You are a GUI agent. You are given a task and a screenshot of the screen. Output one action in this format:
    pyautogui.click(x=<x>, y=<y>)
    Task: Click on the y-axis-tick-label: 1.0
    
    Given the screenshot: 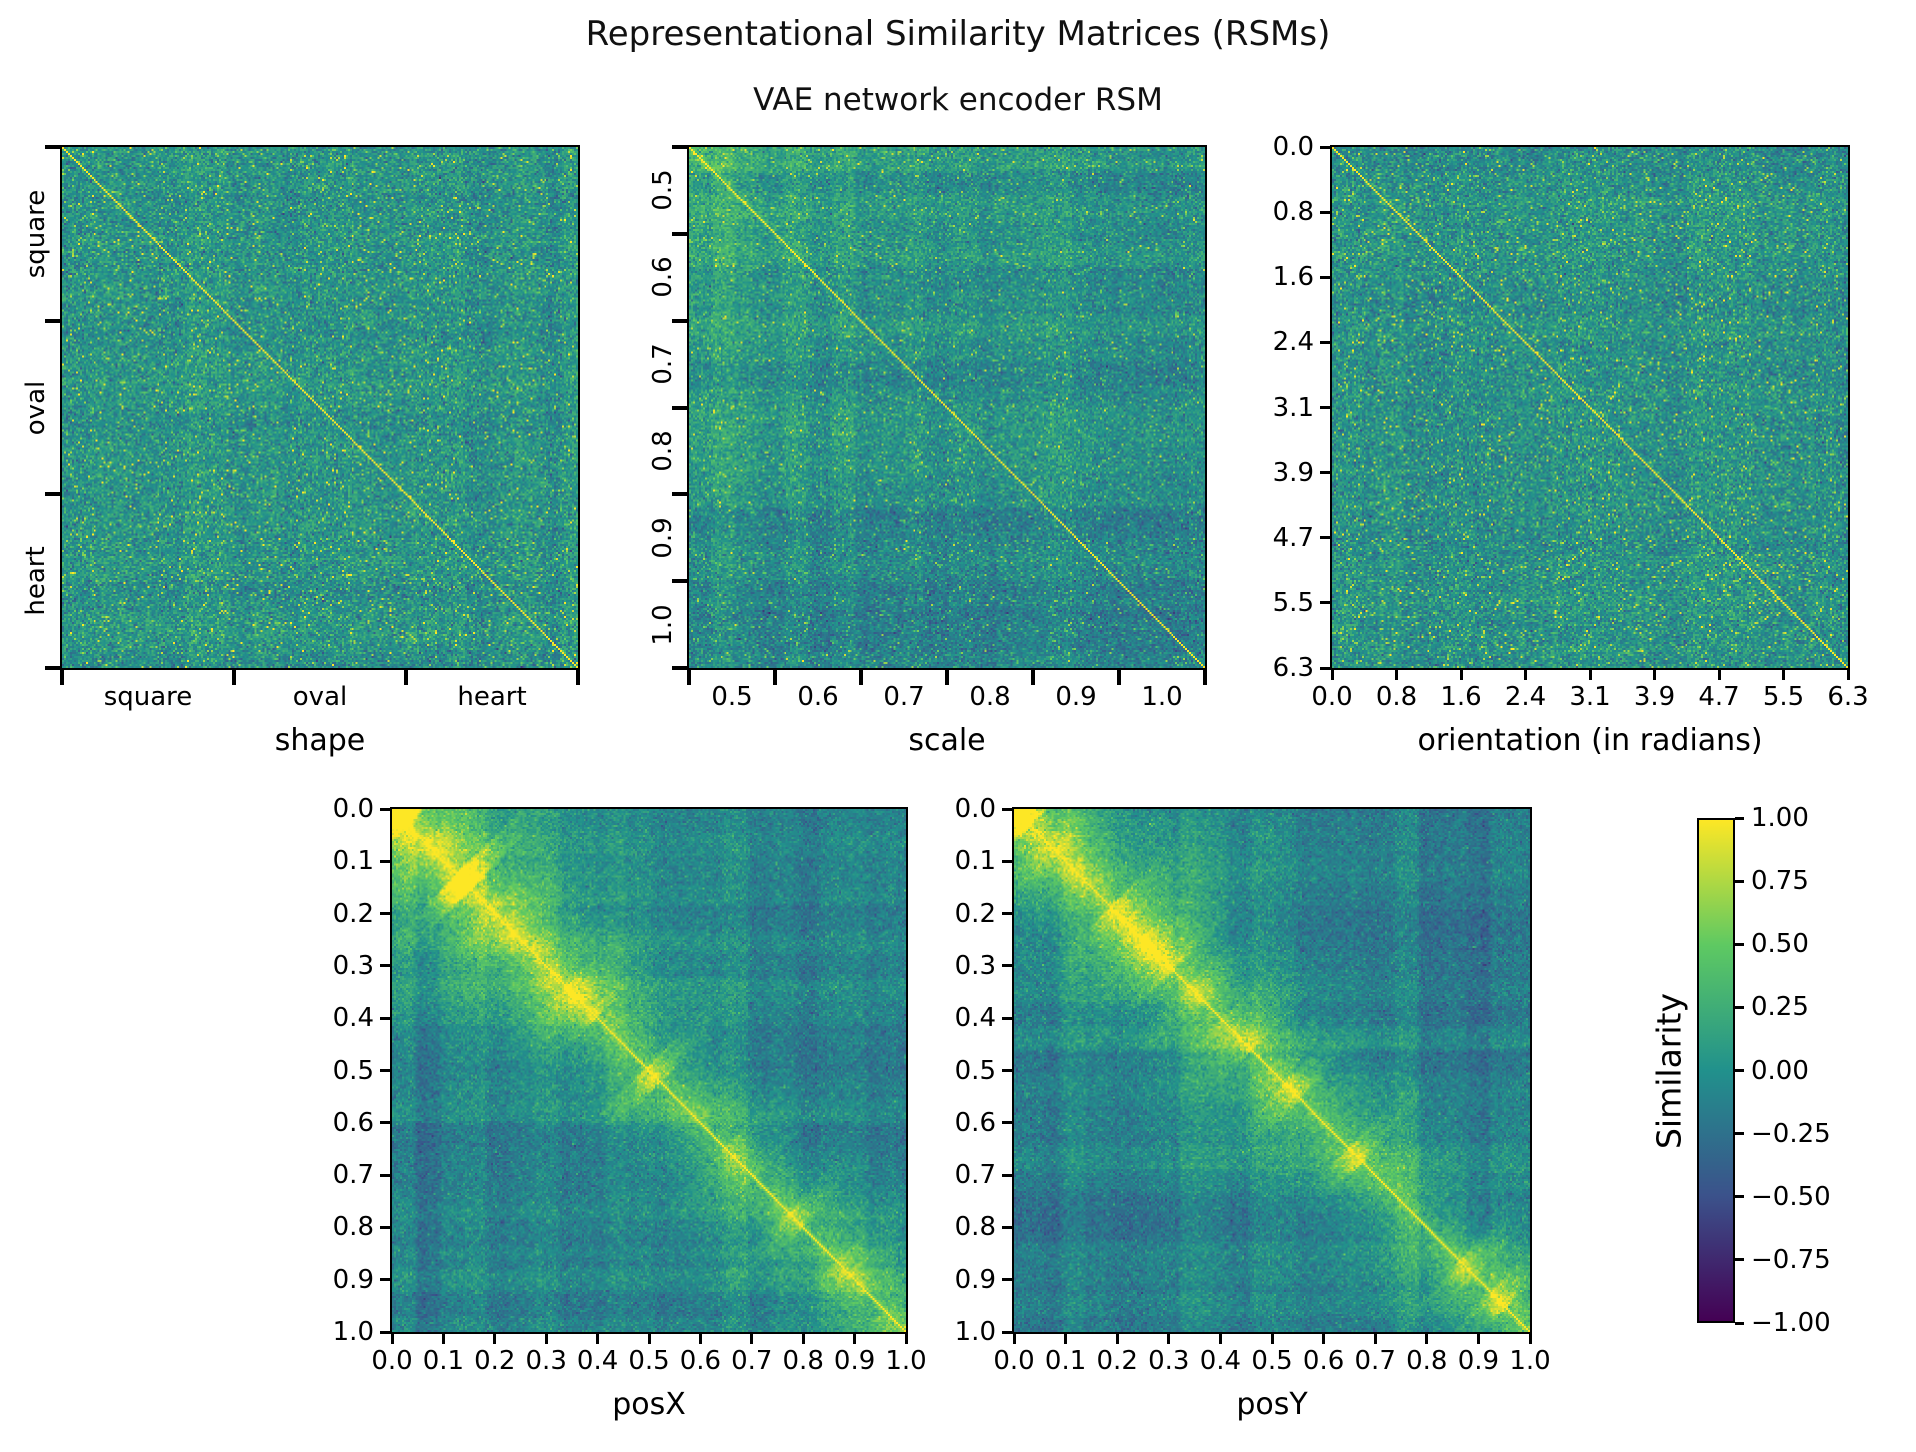 What is the action you would take?
    pyautogui.click(x=353, y=1332)
    